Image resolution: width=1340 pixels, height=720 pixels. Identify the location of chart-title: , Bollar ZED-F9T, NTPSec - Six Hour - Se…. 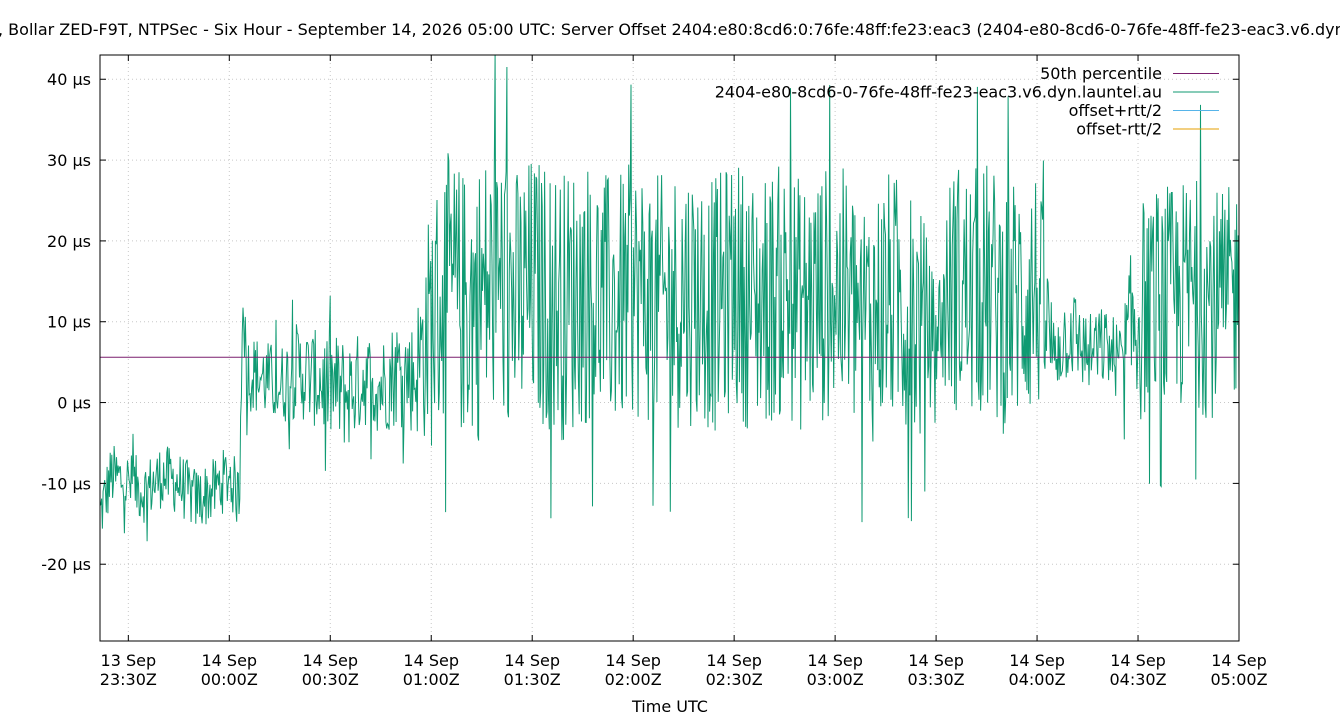
(670, 29).